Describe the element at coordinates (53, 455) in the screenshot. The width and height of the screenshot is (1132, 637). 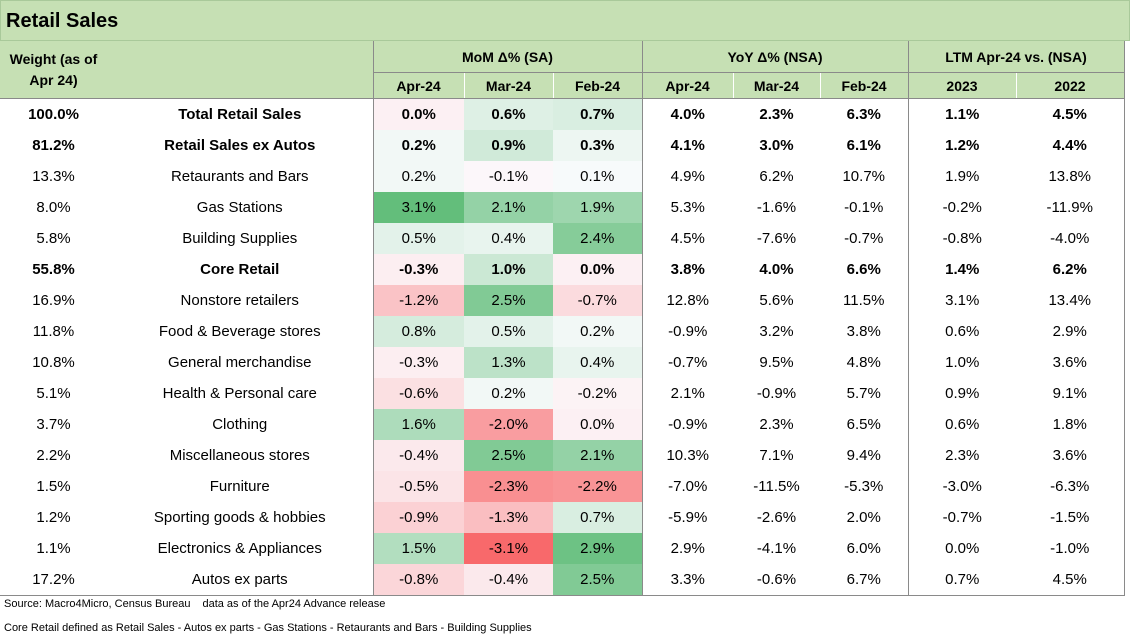
I see `weight-cell: 2.2%` at that location.